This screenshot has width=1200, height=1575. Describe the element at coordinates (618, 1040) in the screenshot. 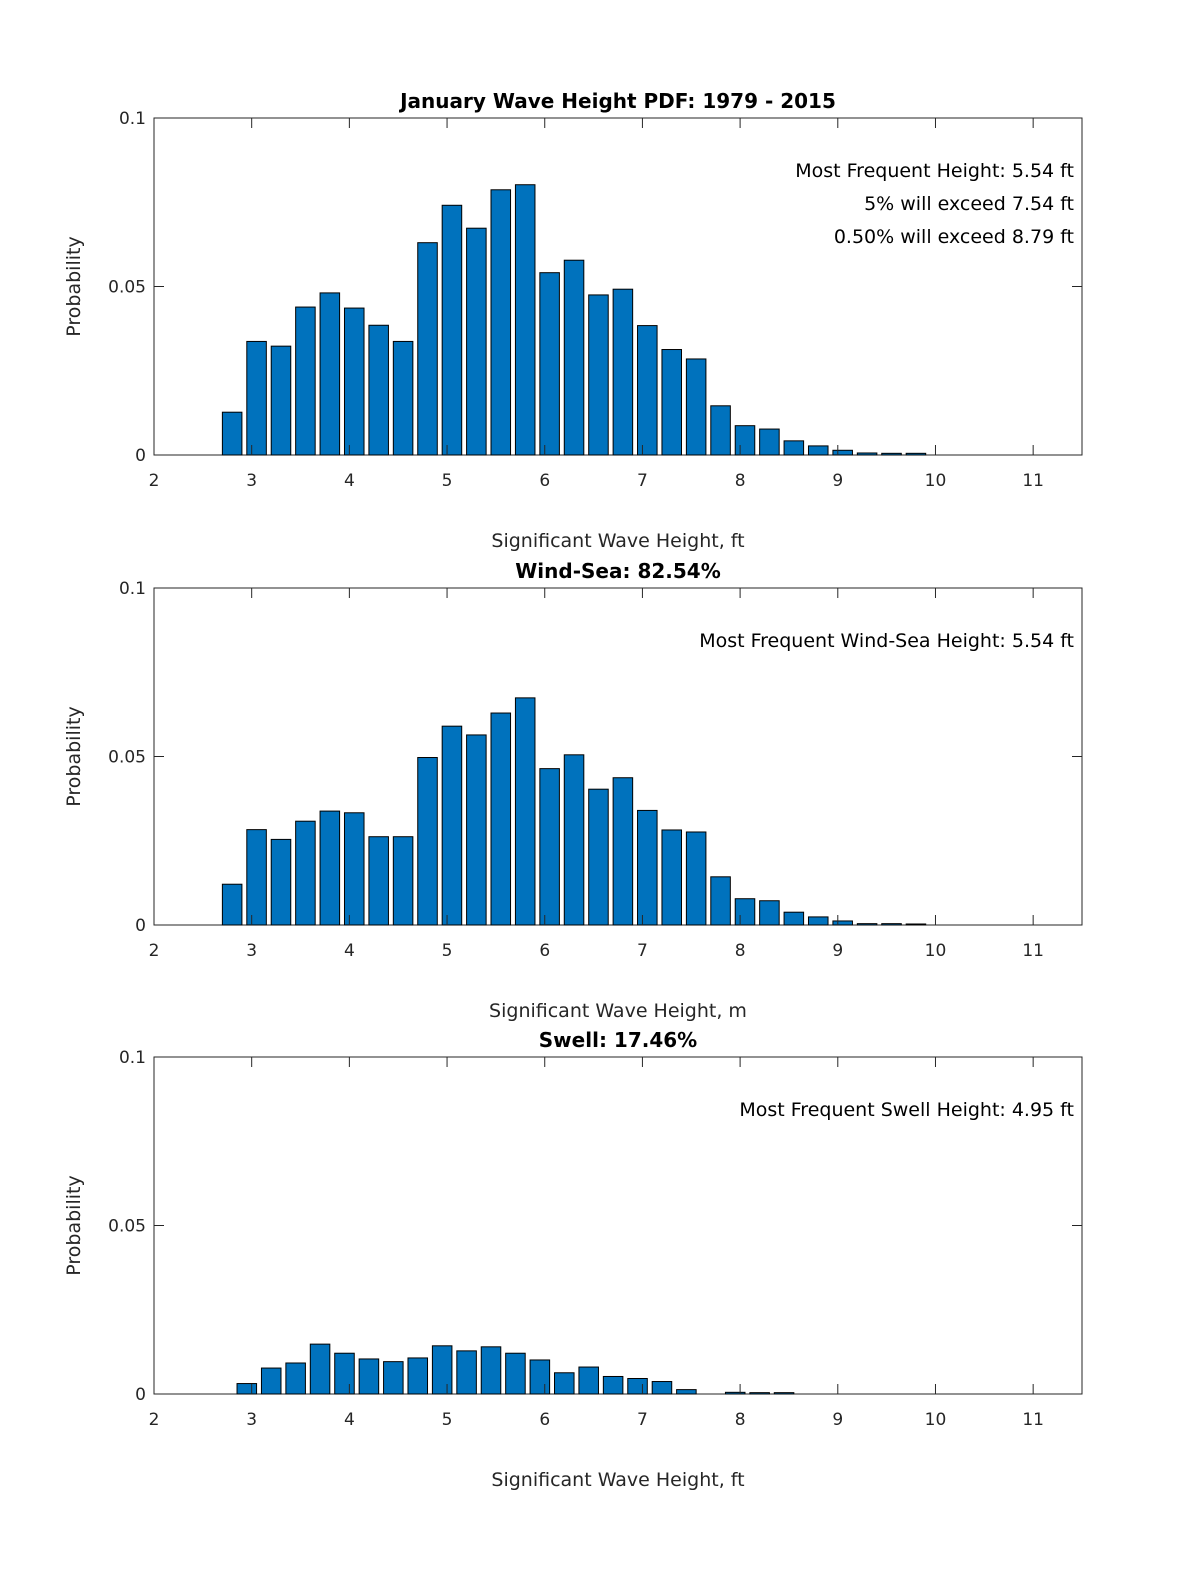

I see `chart-title: Swell: 17.46%` at that location.